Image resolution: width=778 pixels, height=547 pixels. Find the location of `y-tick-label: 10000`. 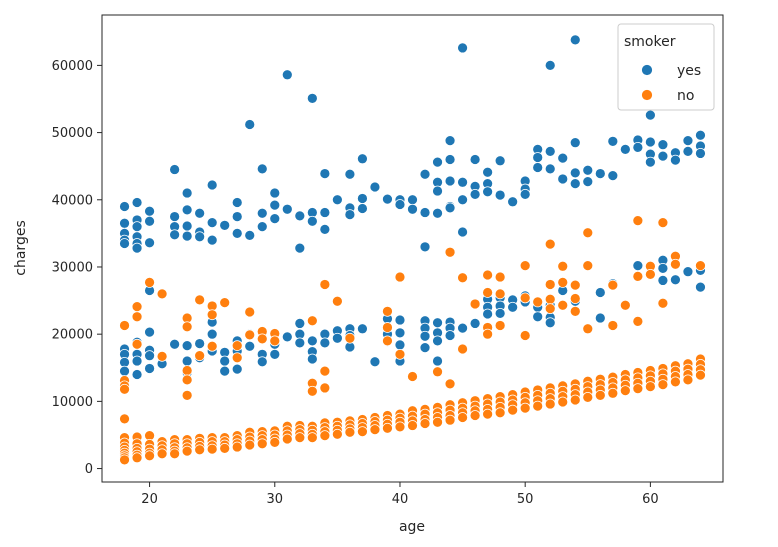

y-tick-label: 10000 is located at coordinates (72, 402).